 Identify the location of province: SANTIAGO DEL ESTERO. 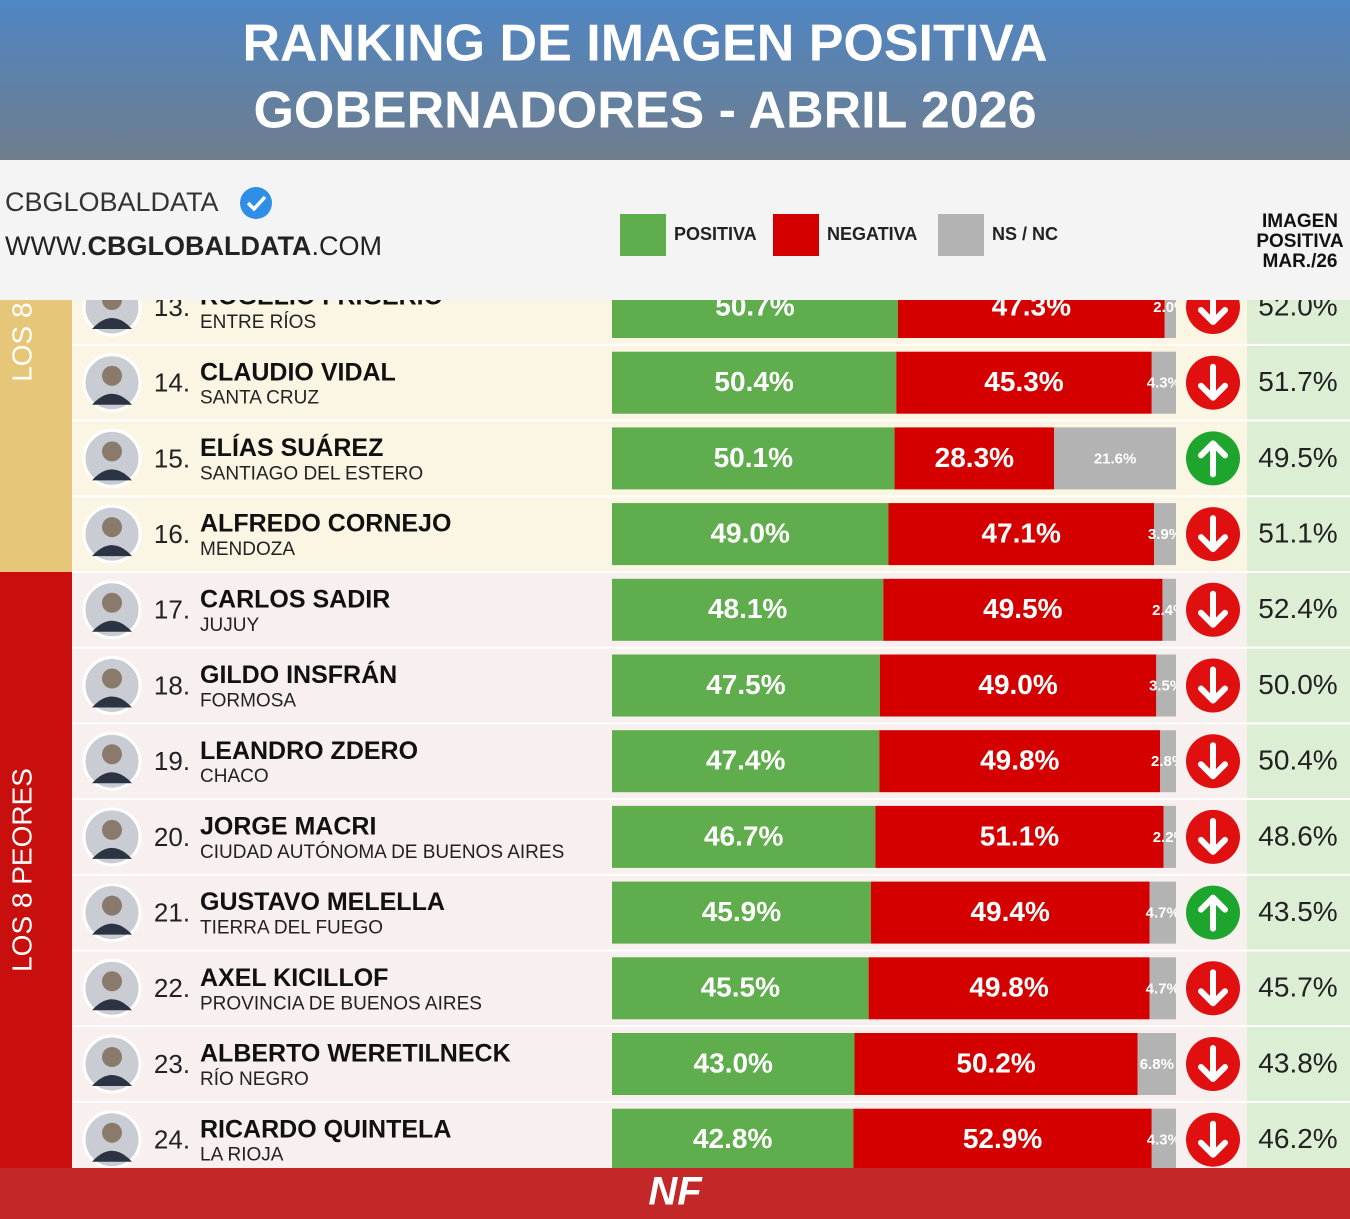
(311, 473).